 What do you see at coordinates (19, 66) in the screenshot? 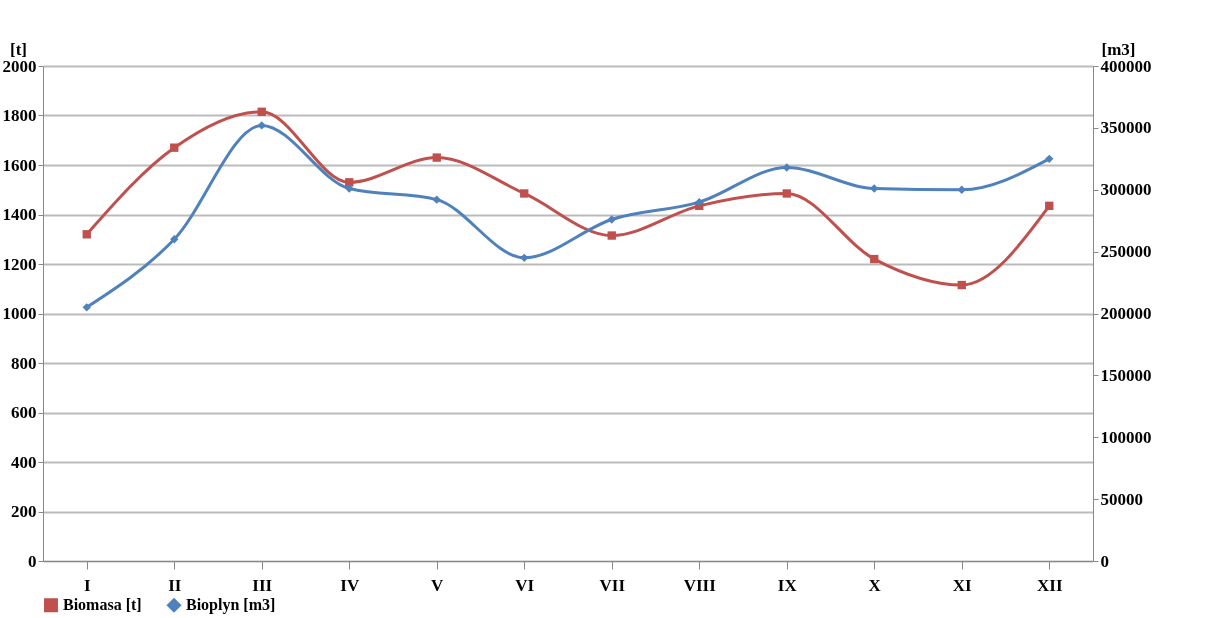
I see `y-tick-label: 2000` at bounding box center [19, 66].